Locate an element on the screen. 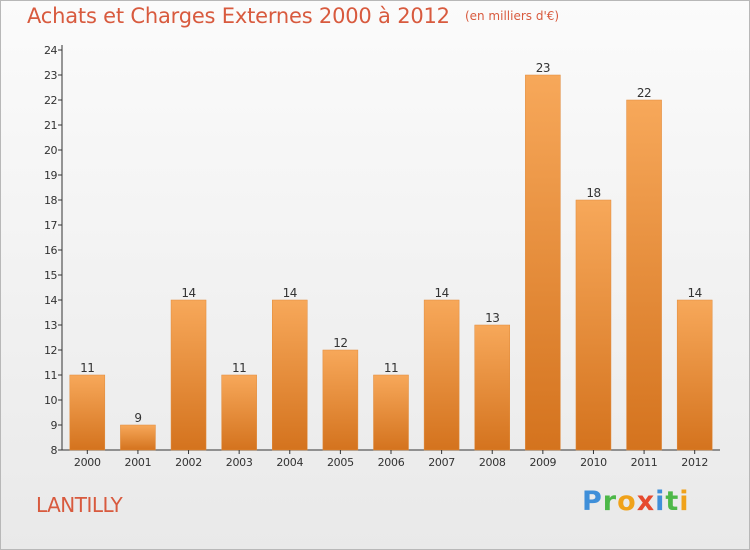  y-tick-label: 9 is located at coordinates (54, 425).